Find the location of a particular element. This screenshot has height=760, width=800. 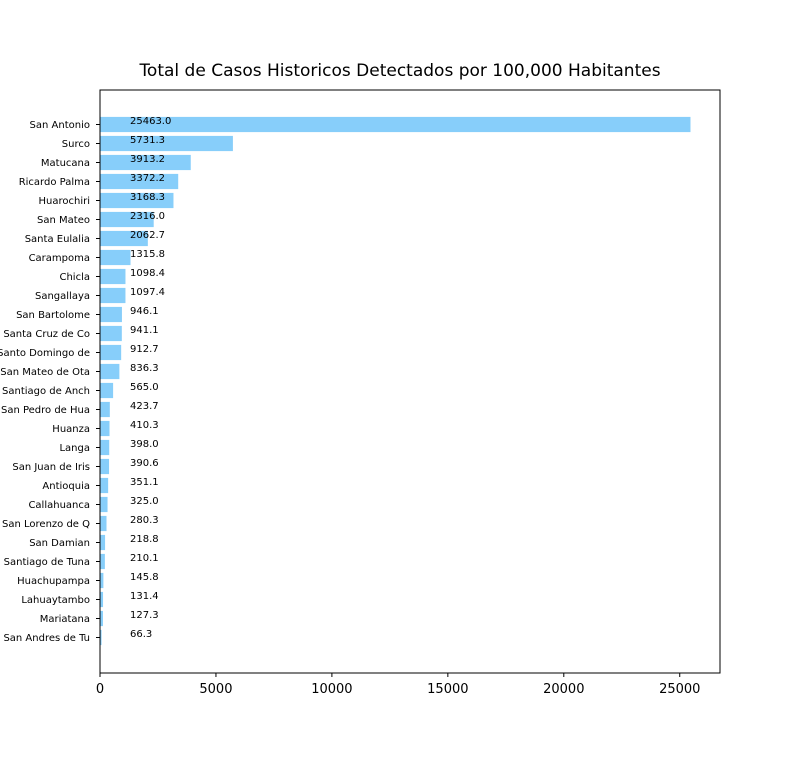

bar-value-label: 423.7 is located at coordinates (144, 406).